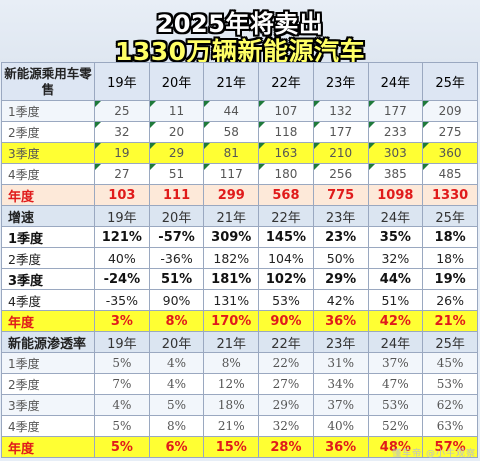 This screenshot has height=461, width=480. Describe the element at coordinates (340, 363) in the screenshot. I see `table-cell: 31%` at that location.